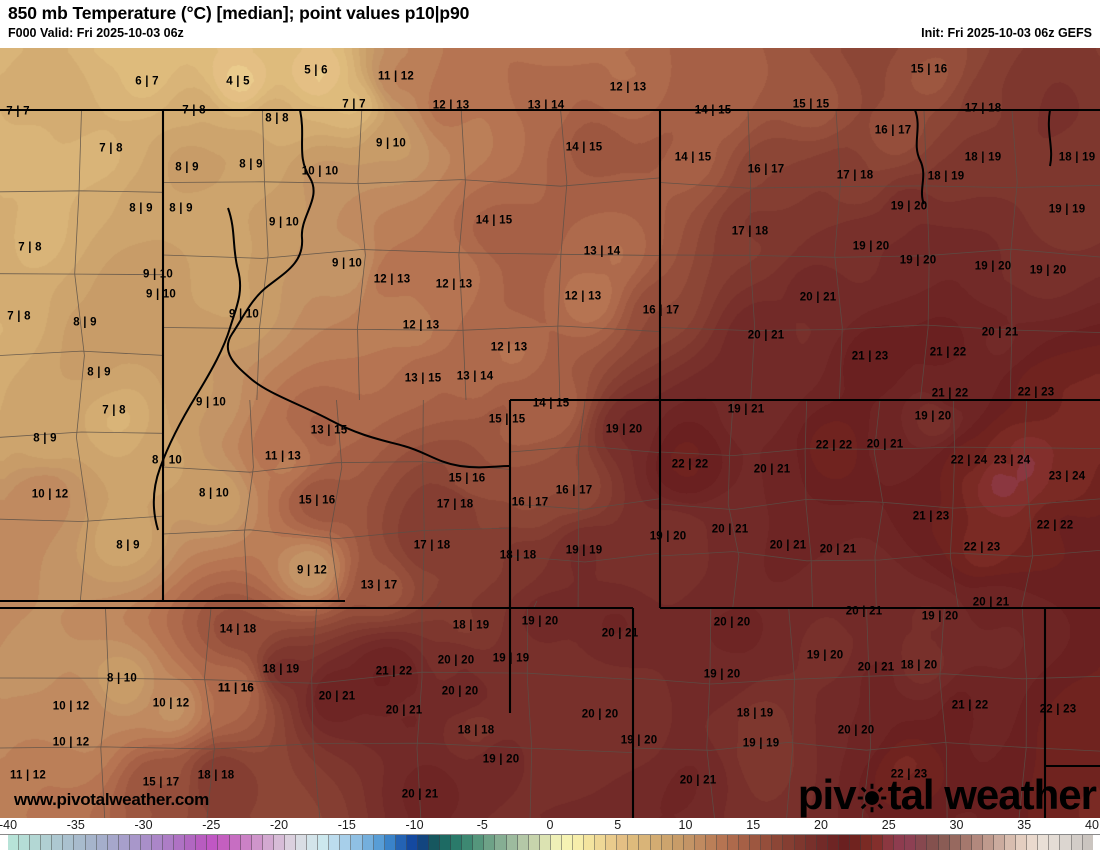  I want to click on colorbar-tick-label: 25, so click(888, 825).